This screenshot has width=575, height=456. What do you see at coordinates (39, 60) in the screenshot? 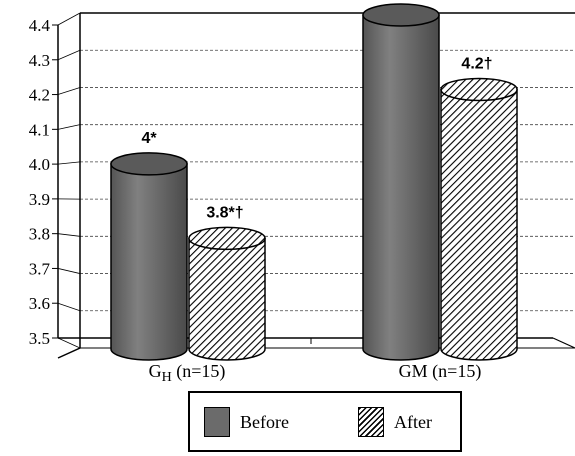
I see `y-tick-label: 4.3` at bounding box center [39, 60].